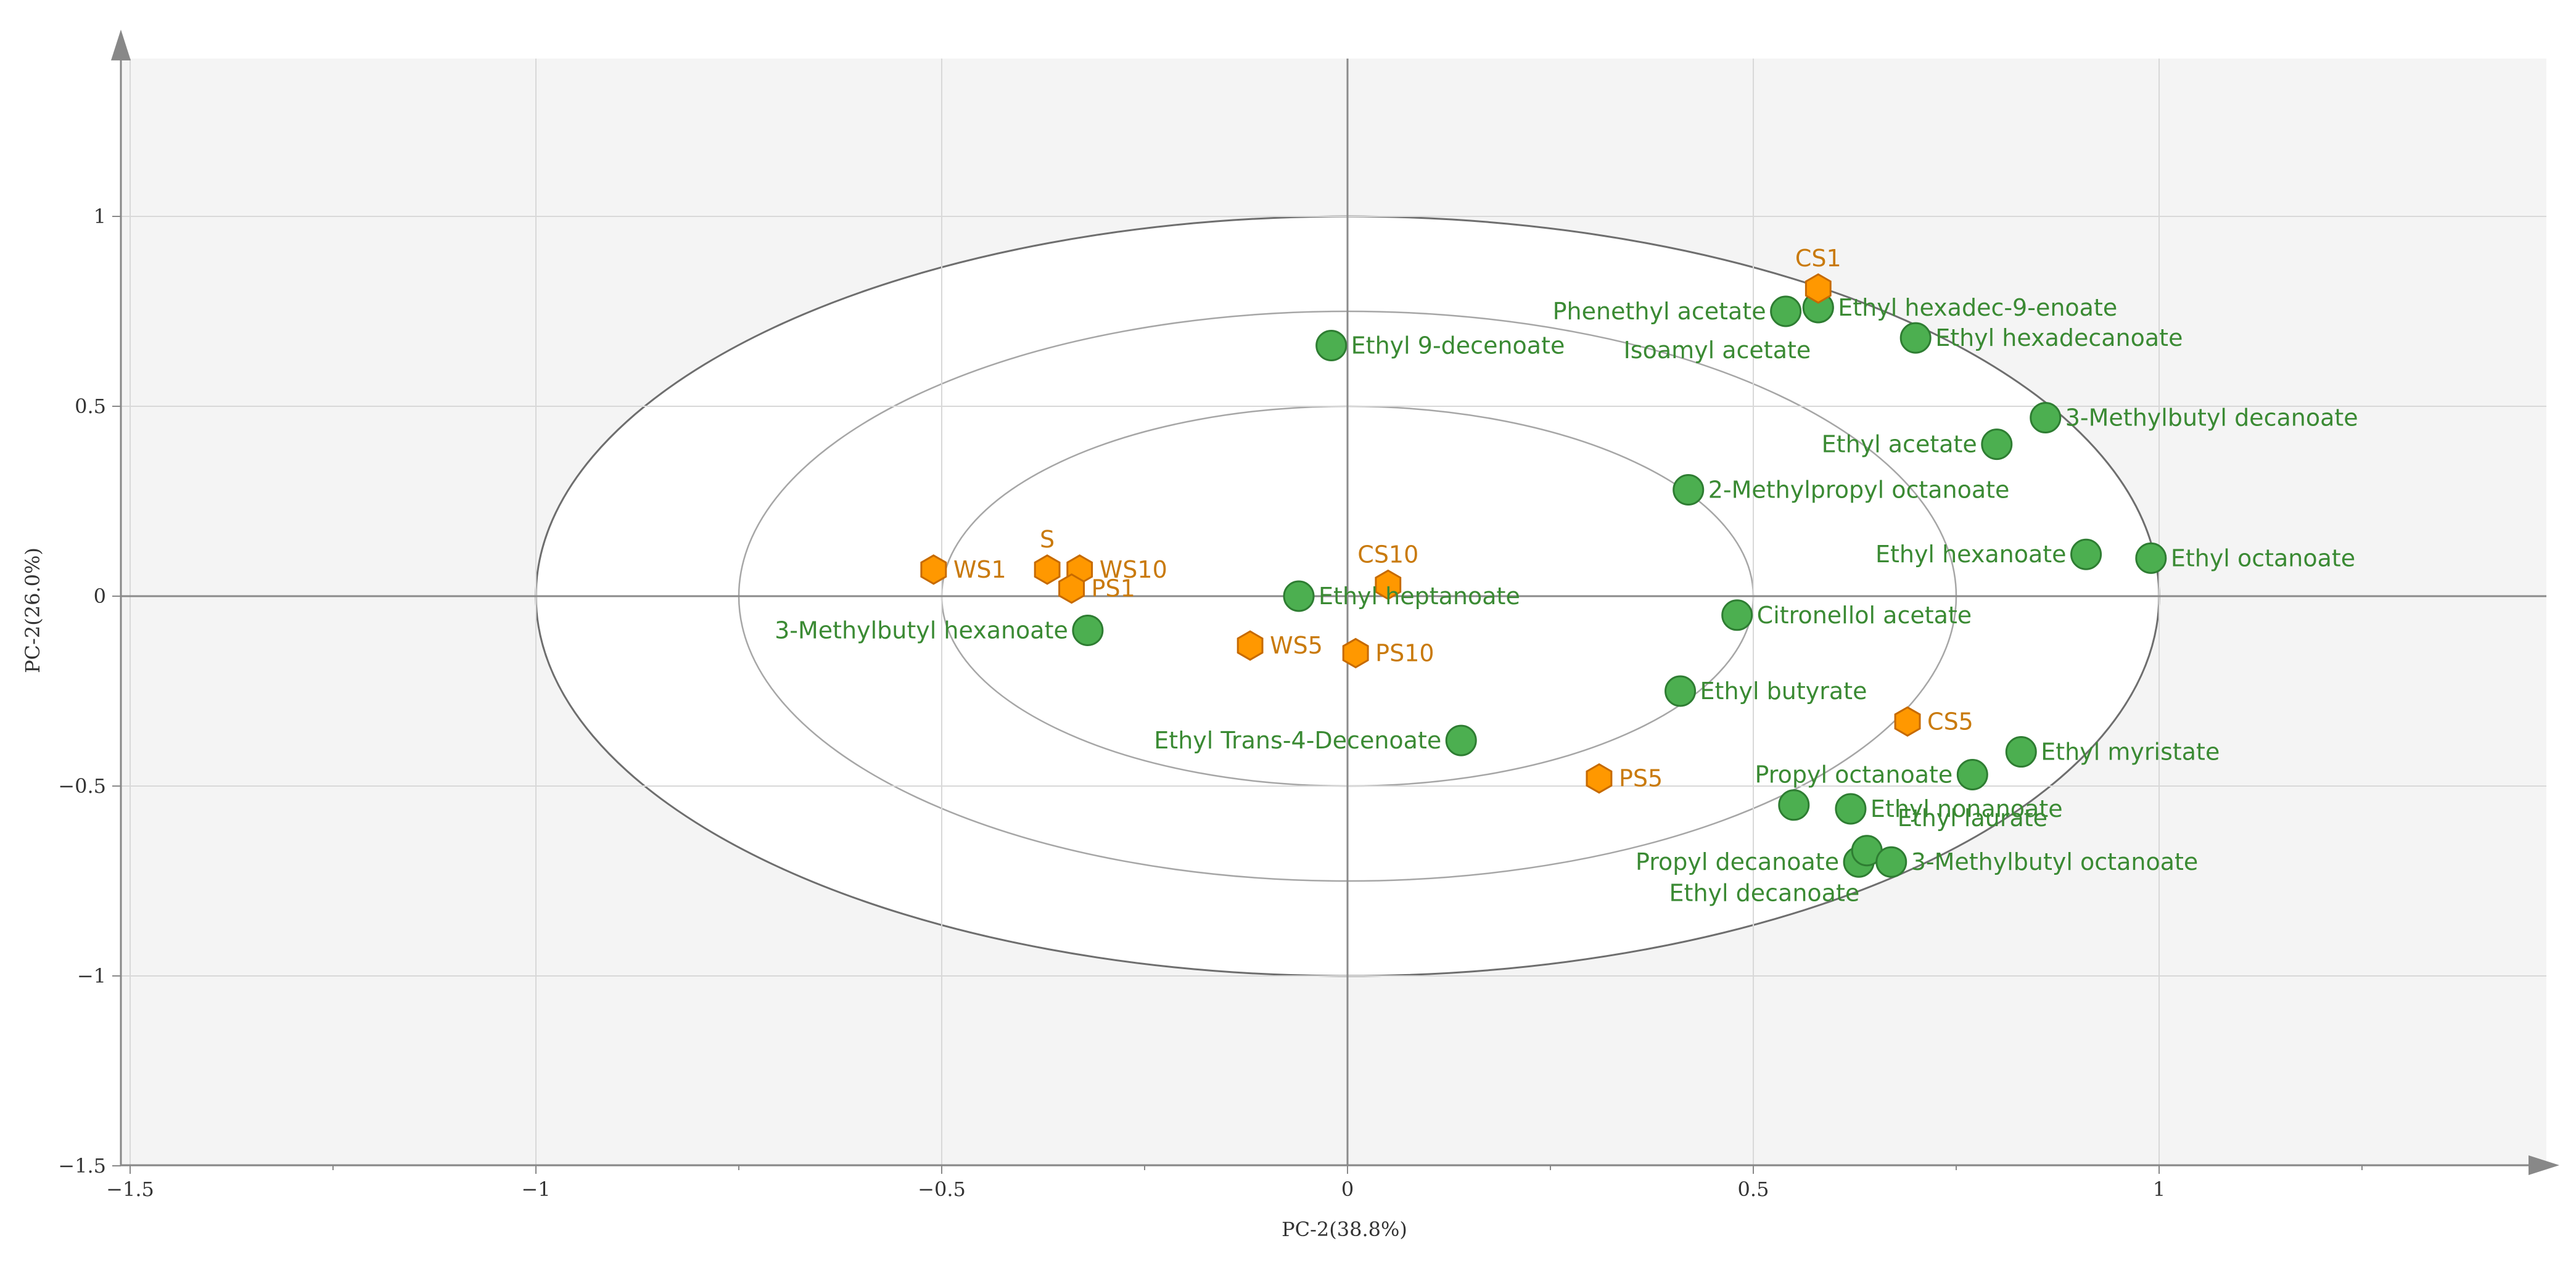 The width and height of the screenshot is (2576, 1262). What do you see at coordinates (1859, 490) in the screenshot?
I see `variable-label: 2-Methylpropyl octanoate` at bounding box center [1859, 490].